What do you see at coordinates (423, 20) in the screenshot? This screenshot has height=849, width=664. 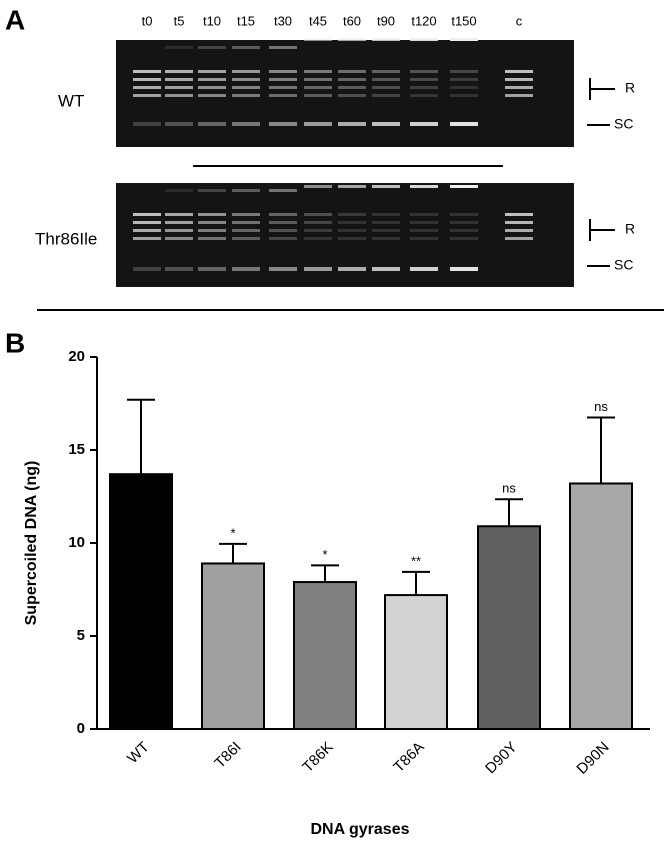 I see `lane-label: t120` at bounding box center [423, 20].